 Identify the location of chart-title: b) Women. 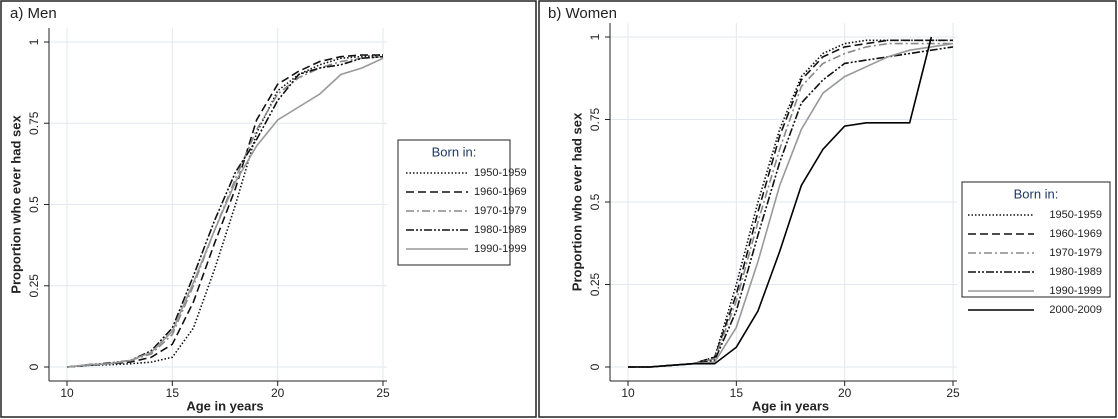
(582, 13).